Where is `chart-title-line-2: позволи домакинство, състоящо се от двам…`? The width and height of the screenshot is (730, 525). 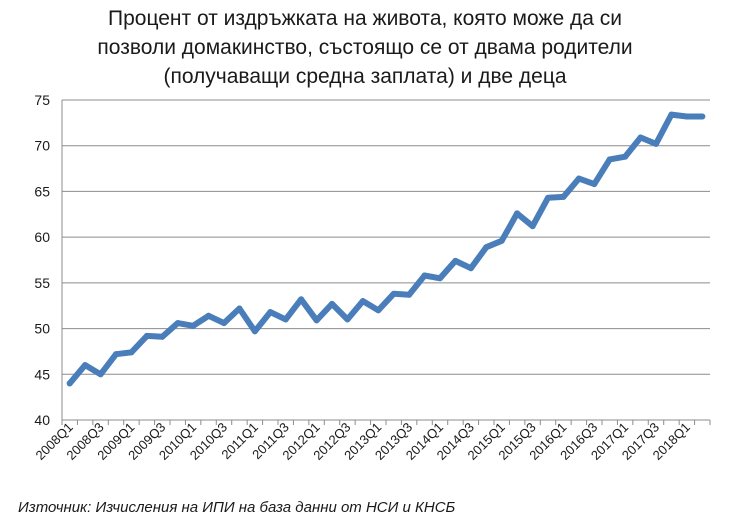 chart-title-line-2: позволи домакинство, състоящо се от двам… is located at coordinates (365, 47).